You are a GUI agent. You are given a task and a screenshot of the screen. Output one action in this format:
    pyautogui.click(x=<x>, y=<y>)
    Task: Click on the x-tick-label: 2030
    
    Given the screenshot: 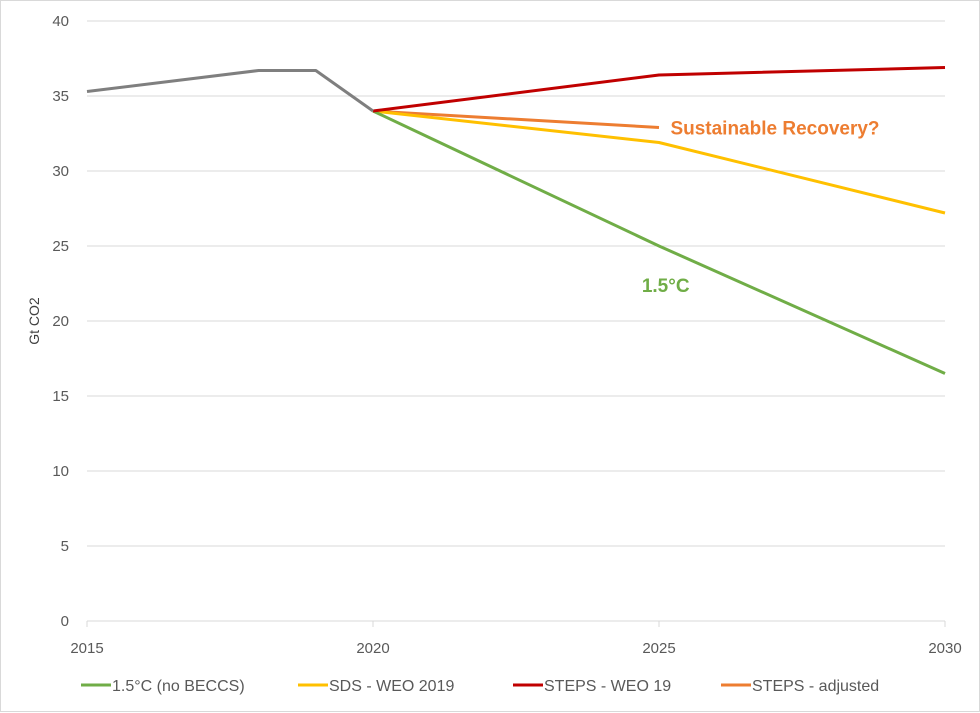 What is the action you would take?
    pyautogui.click(x=944, y=648)
    